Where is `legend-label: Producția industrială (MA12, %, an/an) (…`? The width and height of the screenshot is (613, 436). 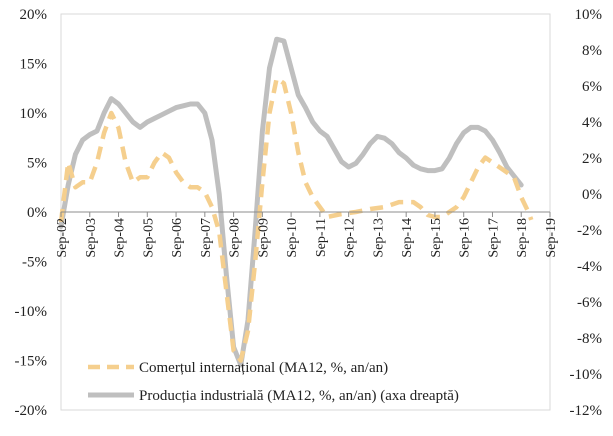
legend-label: Producția industrială (MA12, %, an/an) (… is located at coordinates (299, 396).